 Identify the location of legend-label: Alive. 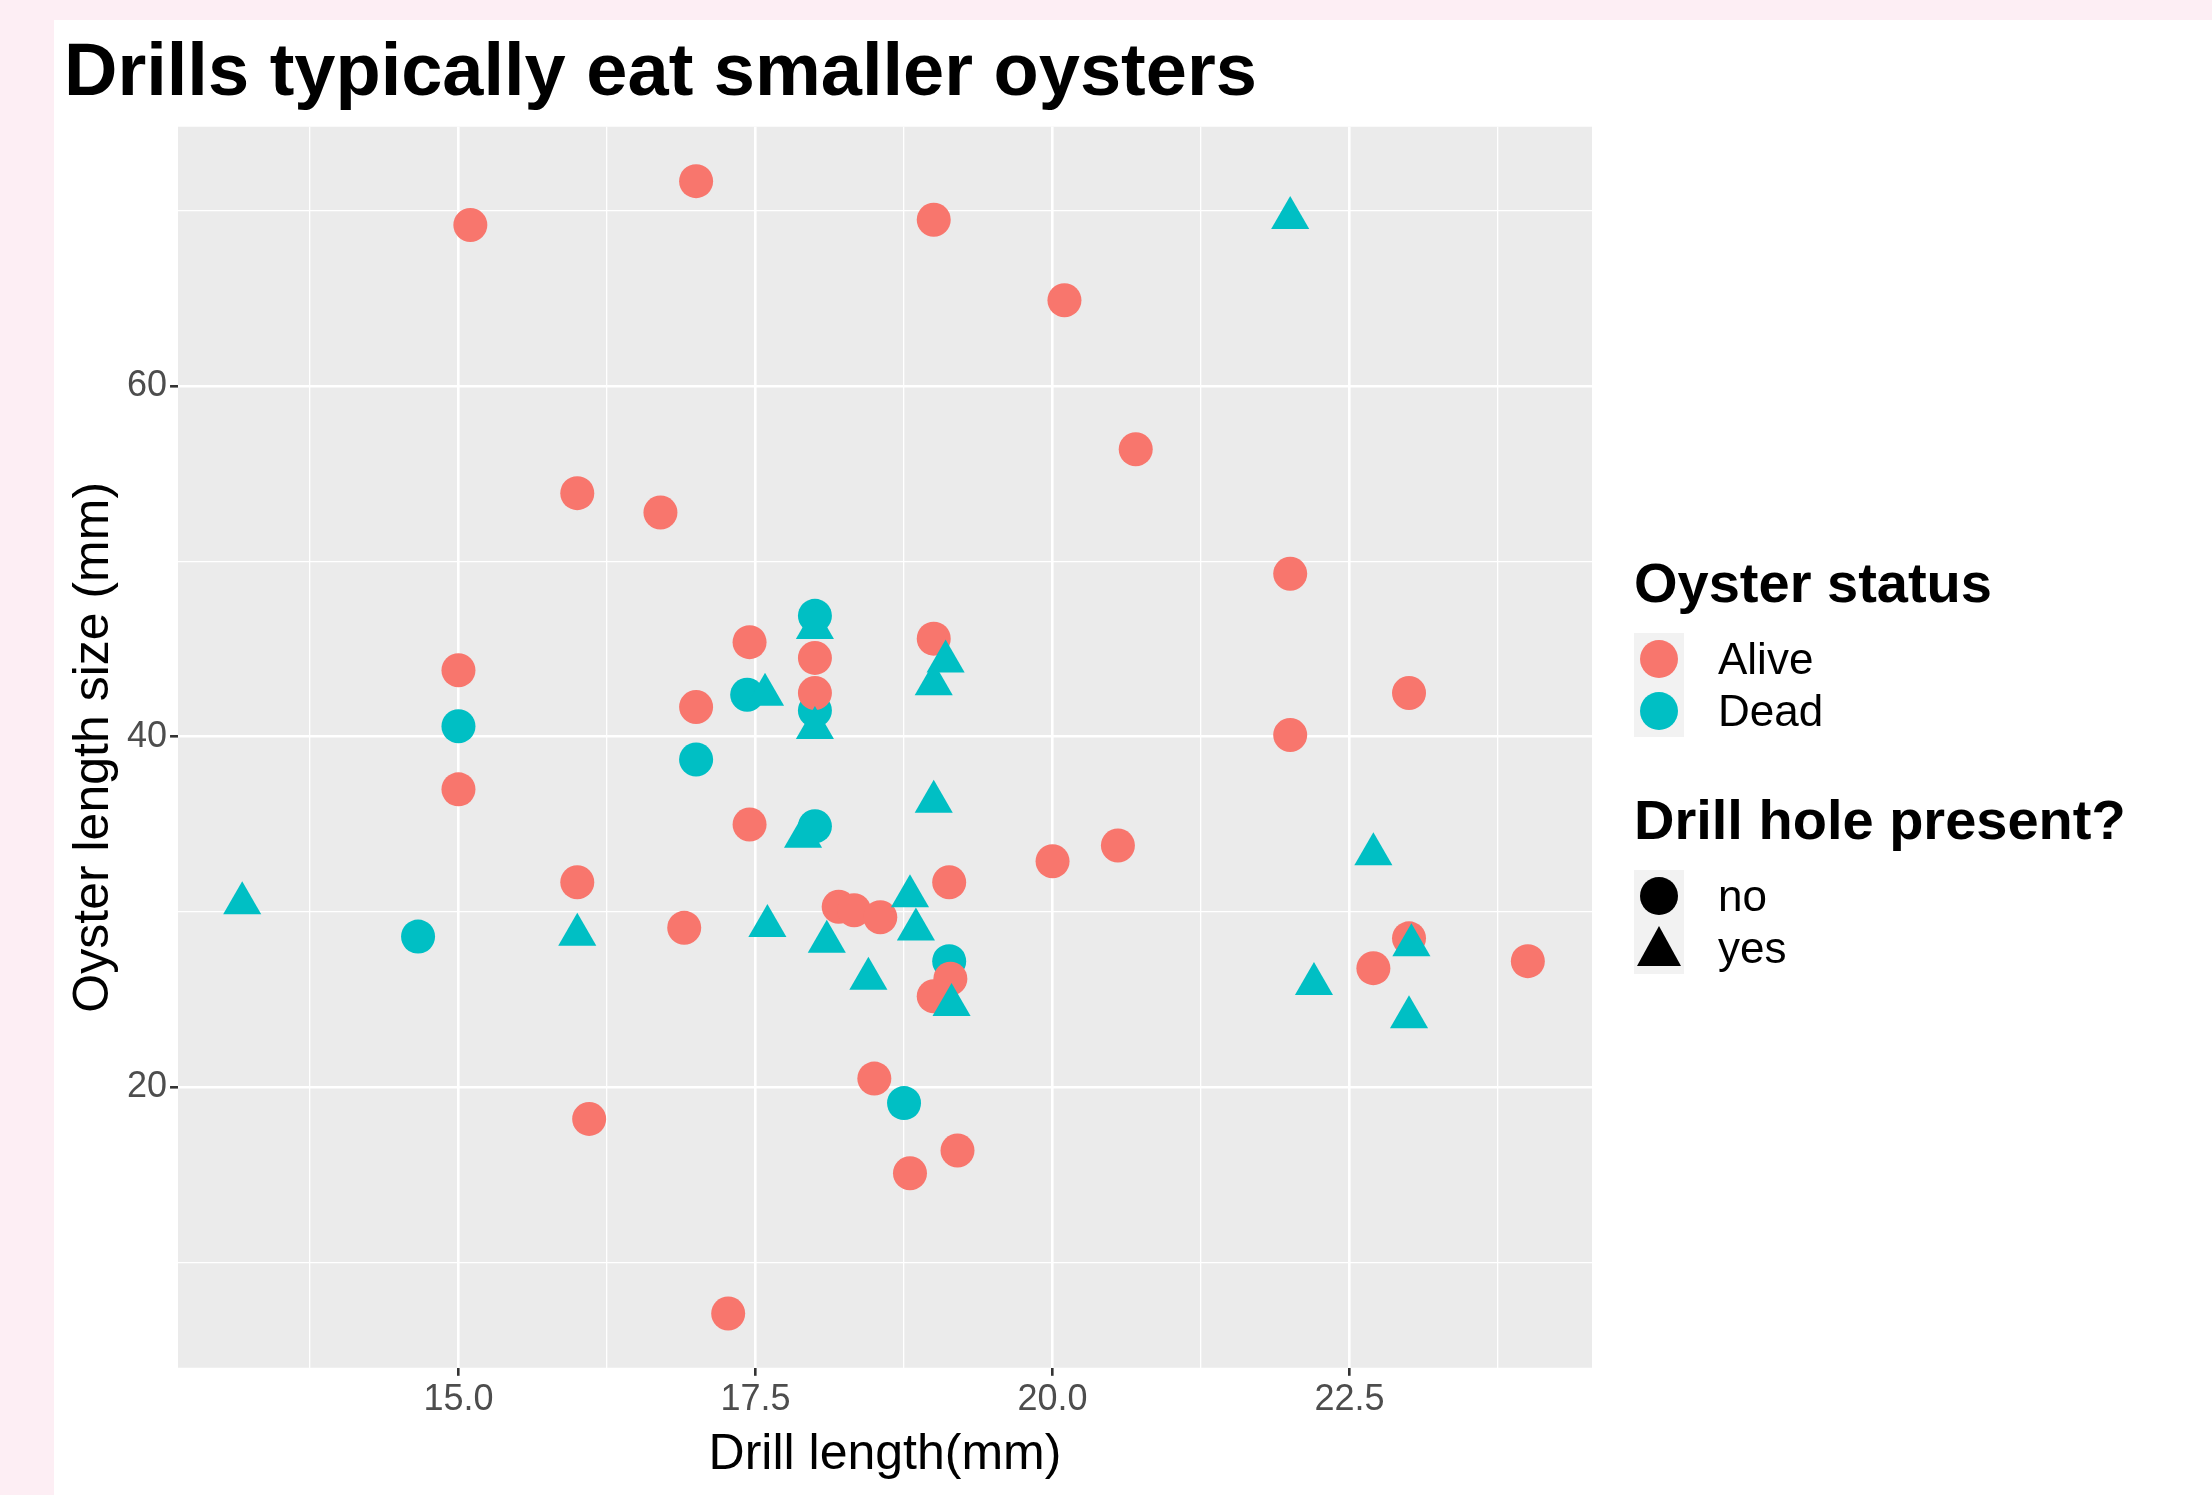
(1766, 659).